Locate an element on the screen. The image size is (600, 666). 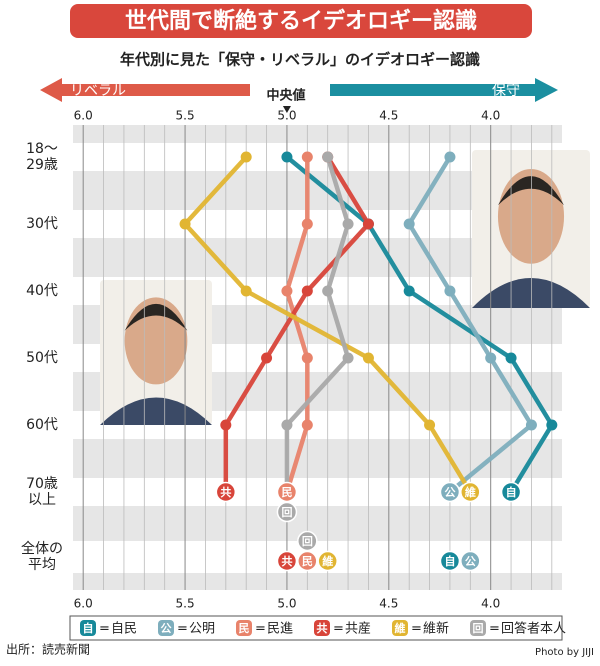
legend-short: 自 is located at coordinates (88, 628).